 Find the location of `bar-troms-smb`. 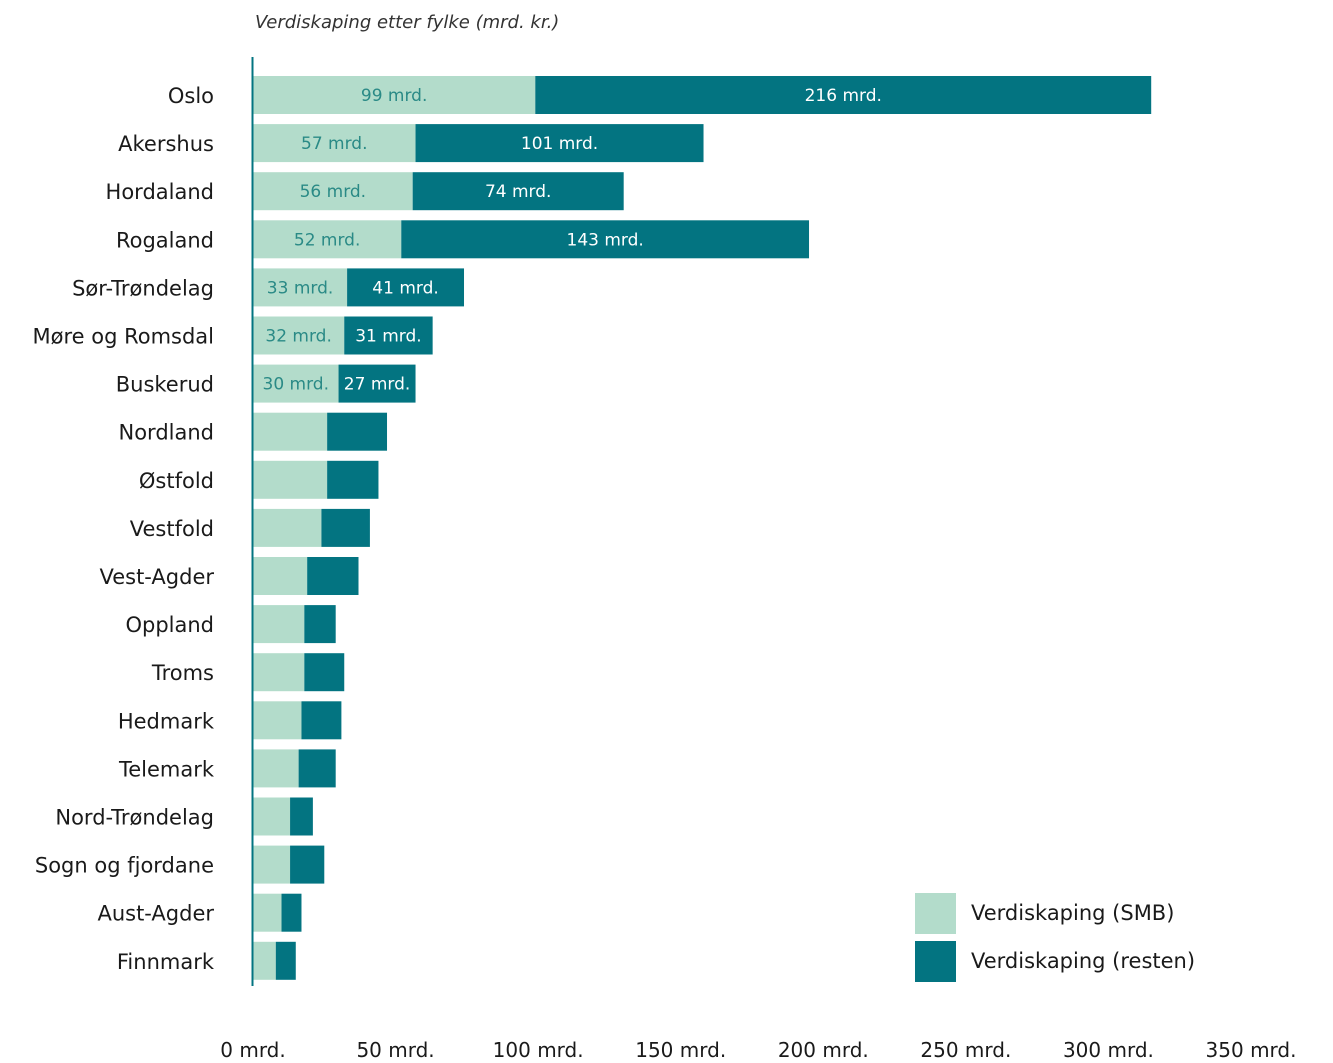

bar-troms-smb is located at coordinates (279, 672).